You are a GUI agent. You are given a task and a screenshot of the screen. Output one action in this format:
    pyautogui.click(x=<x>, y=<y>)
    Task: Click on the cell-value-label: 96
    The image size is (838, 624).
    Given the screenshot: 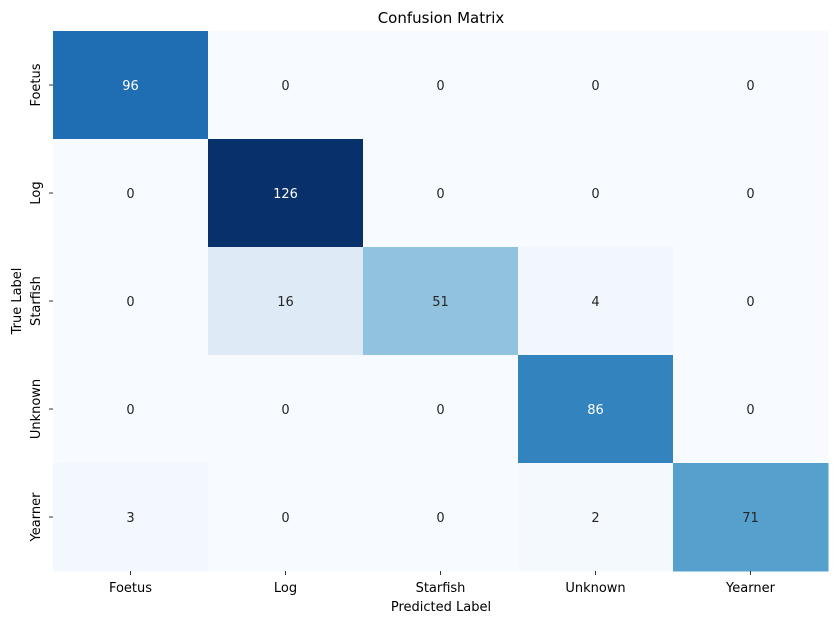 What is the action you would take?
    pyautogui.click(x=130, y=86)
    